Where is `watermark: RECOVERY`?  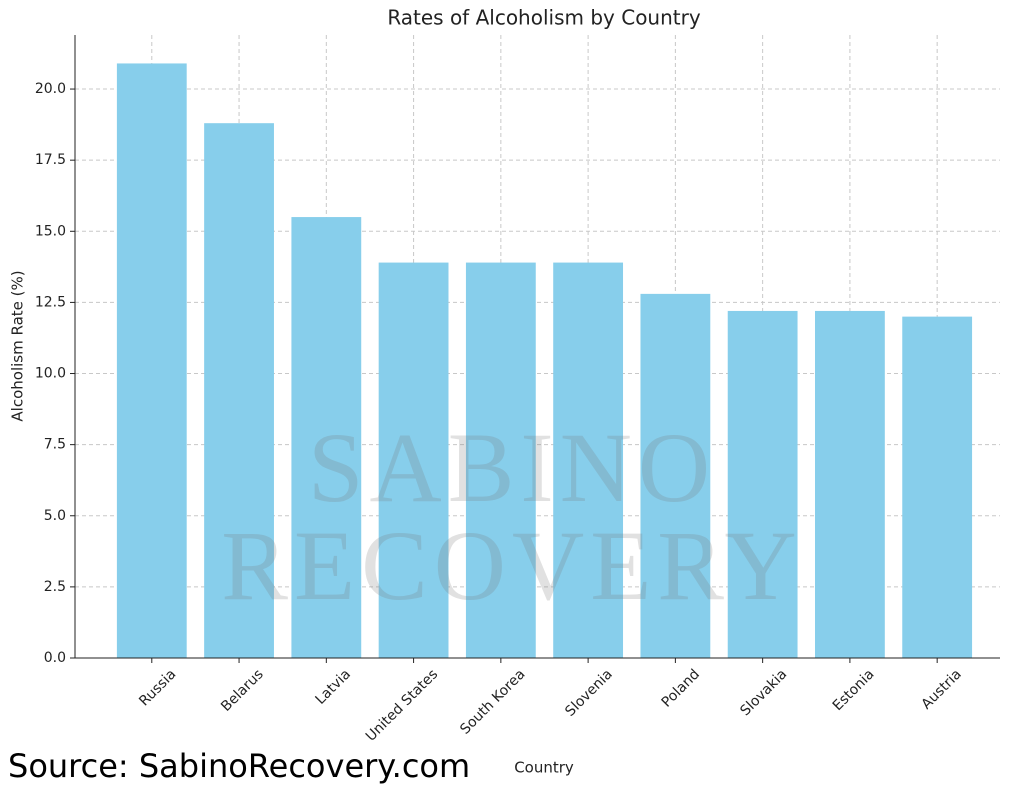
watermark: RECOVERY is located at coordinates (511, 565).